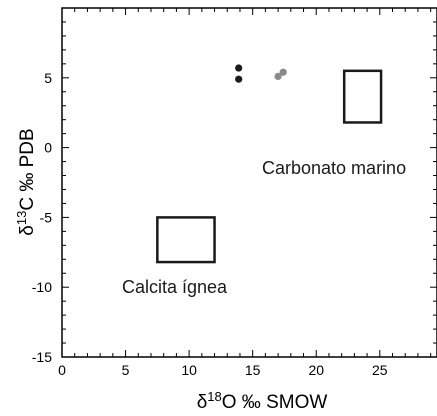 The image size is (437, 416). I want to click on y-tick-label: -5, so click(46, 217).